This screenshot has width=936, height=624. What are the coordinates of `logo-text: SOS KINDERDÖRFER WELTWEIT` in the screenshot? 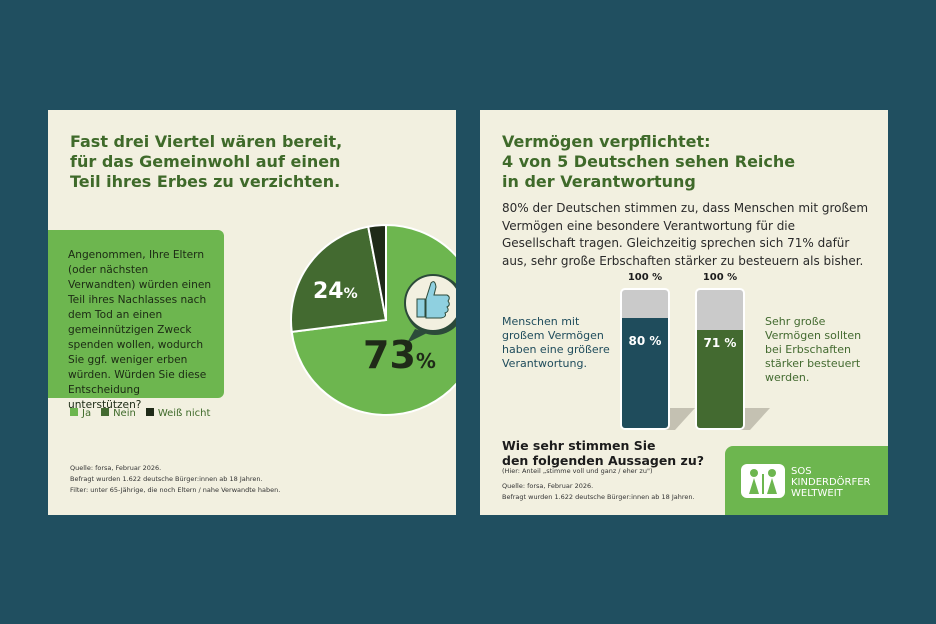 It's located at (831, 482).